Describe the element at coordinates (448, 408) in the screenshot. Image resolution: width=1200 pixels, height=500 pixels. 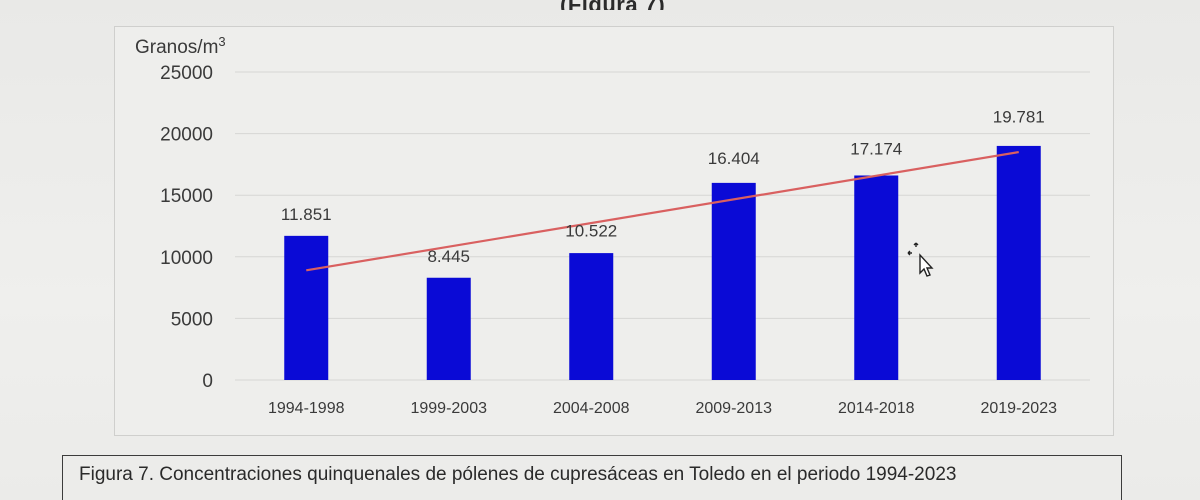
I see `category-label: 1999-2003` at that location.